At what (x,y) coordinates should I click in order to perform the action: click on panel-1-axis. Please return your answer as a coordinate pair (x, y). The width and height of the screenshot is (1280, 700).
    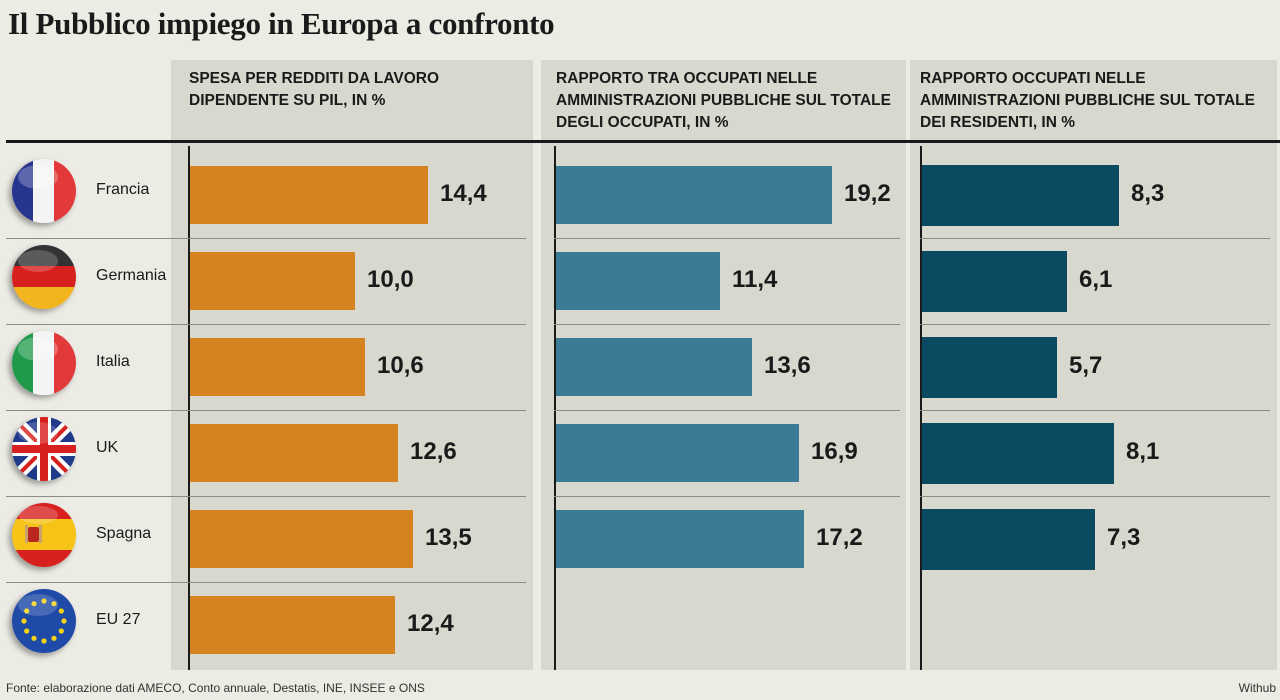
    Looking at the image, I should click on (189, 408).